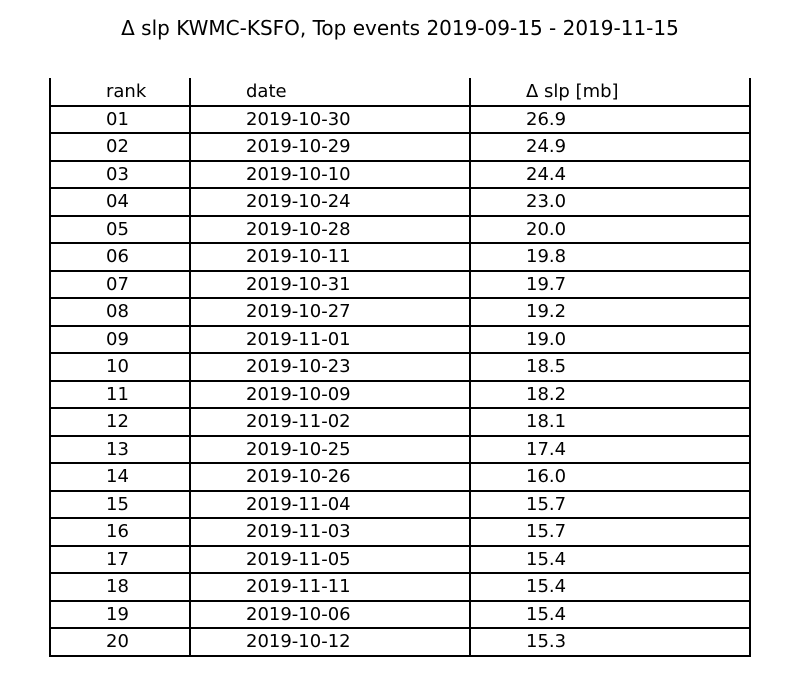 This screenshot has width=800, height=700. What do you see at coordinates (298, 531) in the screenshot?
I see `date-cell: 2019-11-03` at bounding box center [298, 531].